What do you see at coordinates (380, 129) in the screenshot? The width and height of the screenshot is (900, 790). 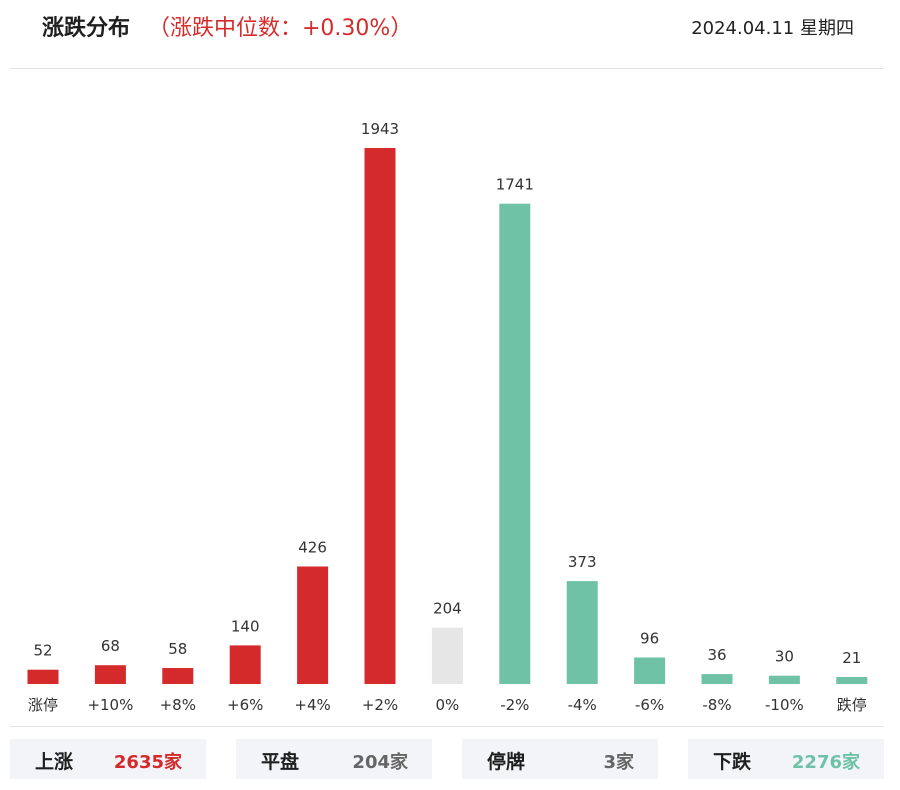 I see `value-label-5: 1943` at bounding box center [380, 129].